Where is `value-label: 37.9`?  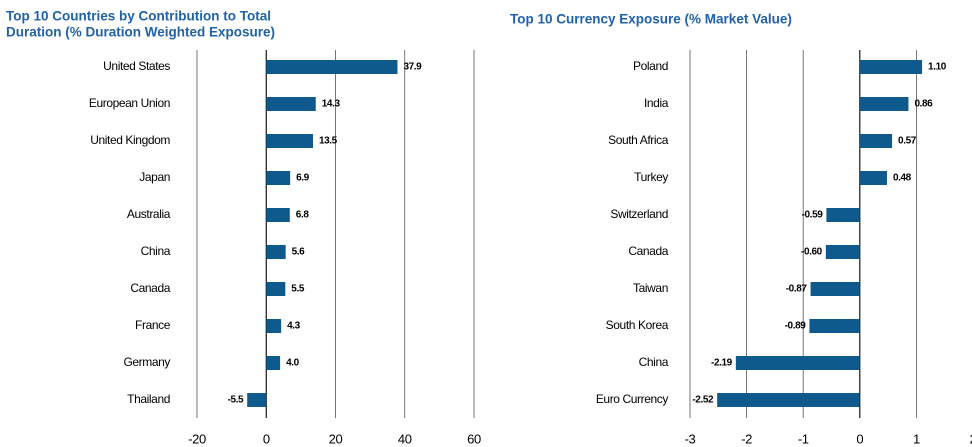
value-label: 37.9 is located at coordinates (412, 67).